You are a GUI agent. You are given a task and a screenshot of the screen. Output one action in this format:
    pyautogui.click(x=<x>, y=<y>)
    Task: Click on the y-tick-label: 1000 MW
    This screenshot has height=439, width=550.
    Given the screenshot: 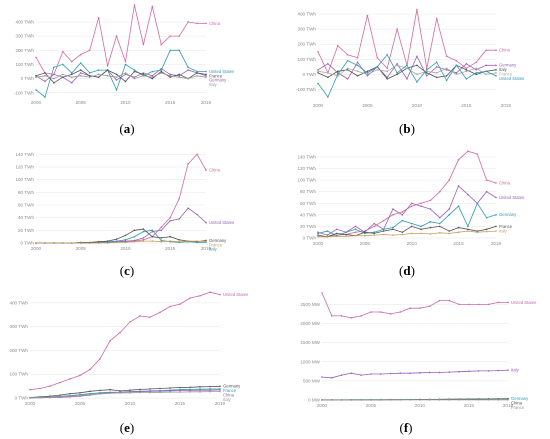 What is the action you would take?
    pyautogui.click(x=310, y=361)
    